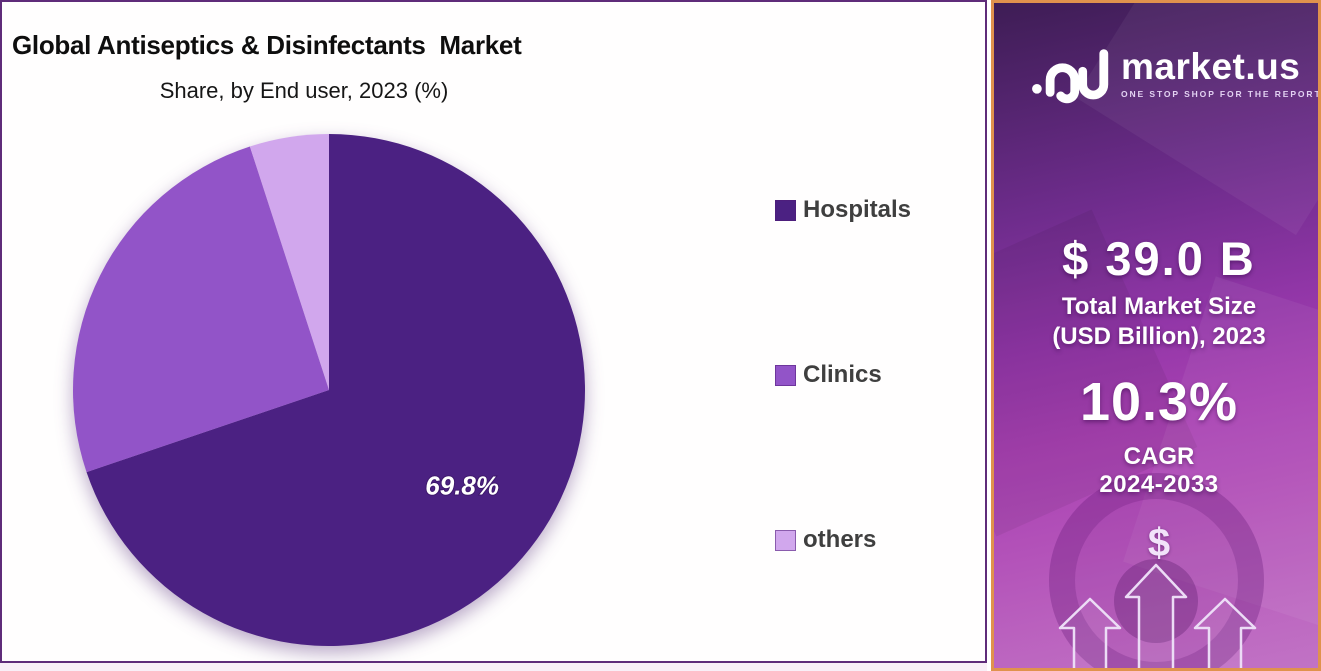  I want to click on bottom-strip, so click(493, 667).